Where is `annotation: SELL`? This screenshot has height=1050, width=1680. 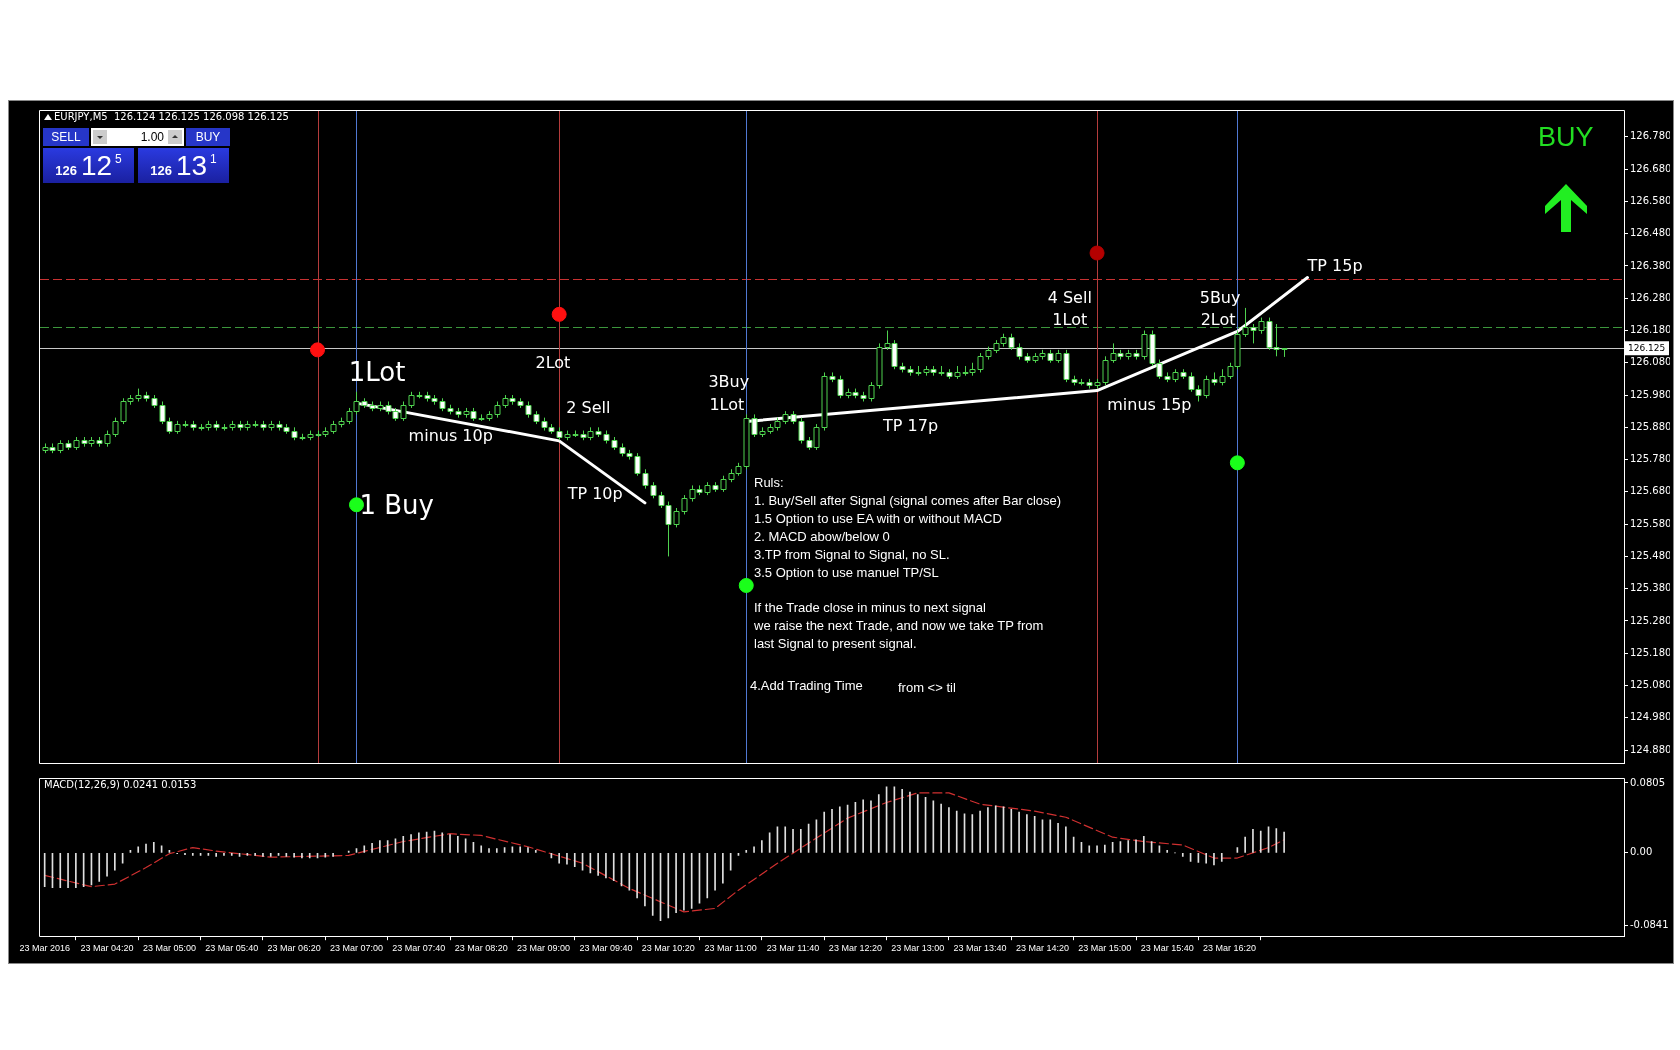
annotation: SELL is located at coordinates (66, 137).